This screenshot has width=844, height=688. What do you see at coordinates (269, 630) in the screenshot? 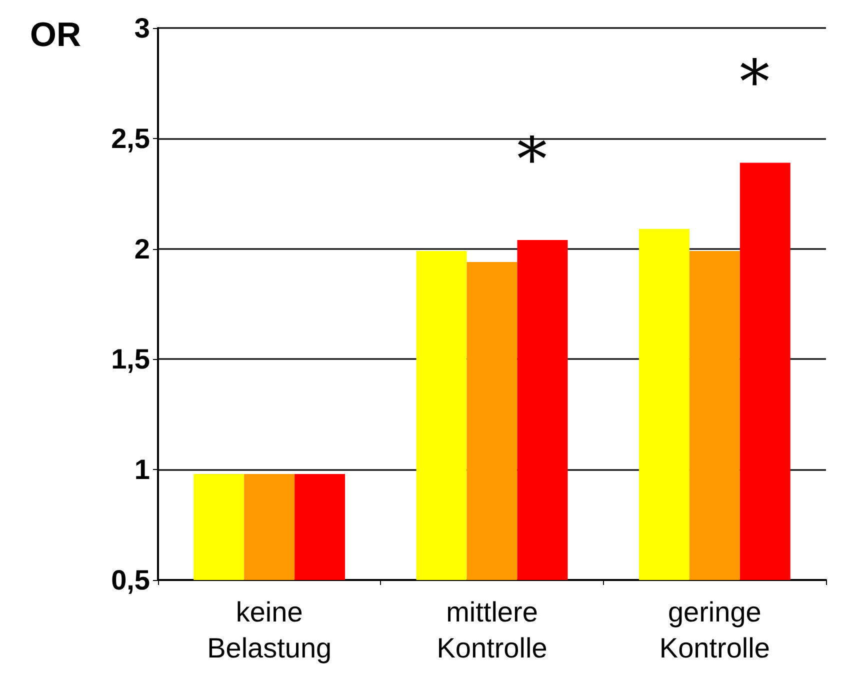
I see `x-tick-label: keine Belastung` at bounding box center [269, 630].